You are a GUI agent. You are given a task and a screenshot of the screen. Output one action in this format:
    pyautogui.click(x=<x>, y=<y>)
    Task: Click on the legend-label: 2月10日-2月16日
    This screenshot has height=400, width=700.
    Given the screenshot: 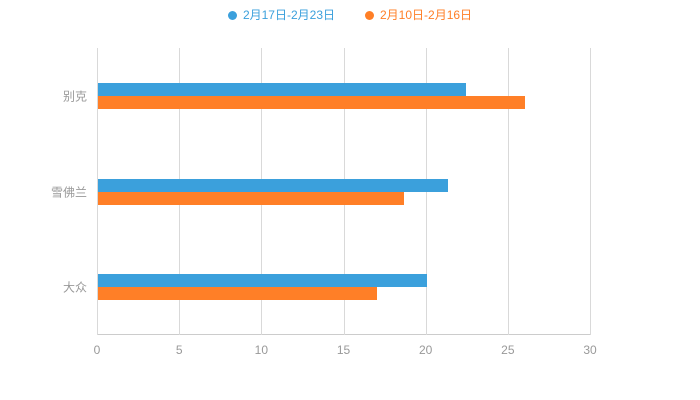 What is the action you would take?
    pyautogui.click(x=426, y=15)
    